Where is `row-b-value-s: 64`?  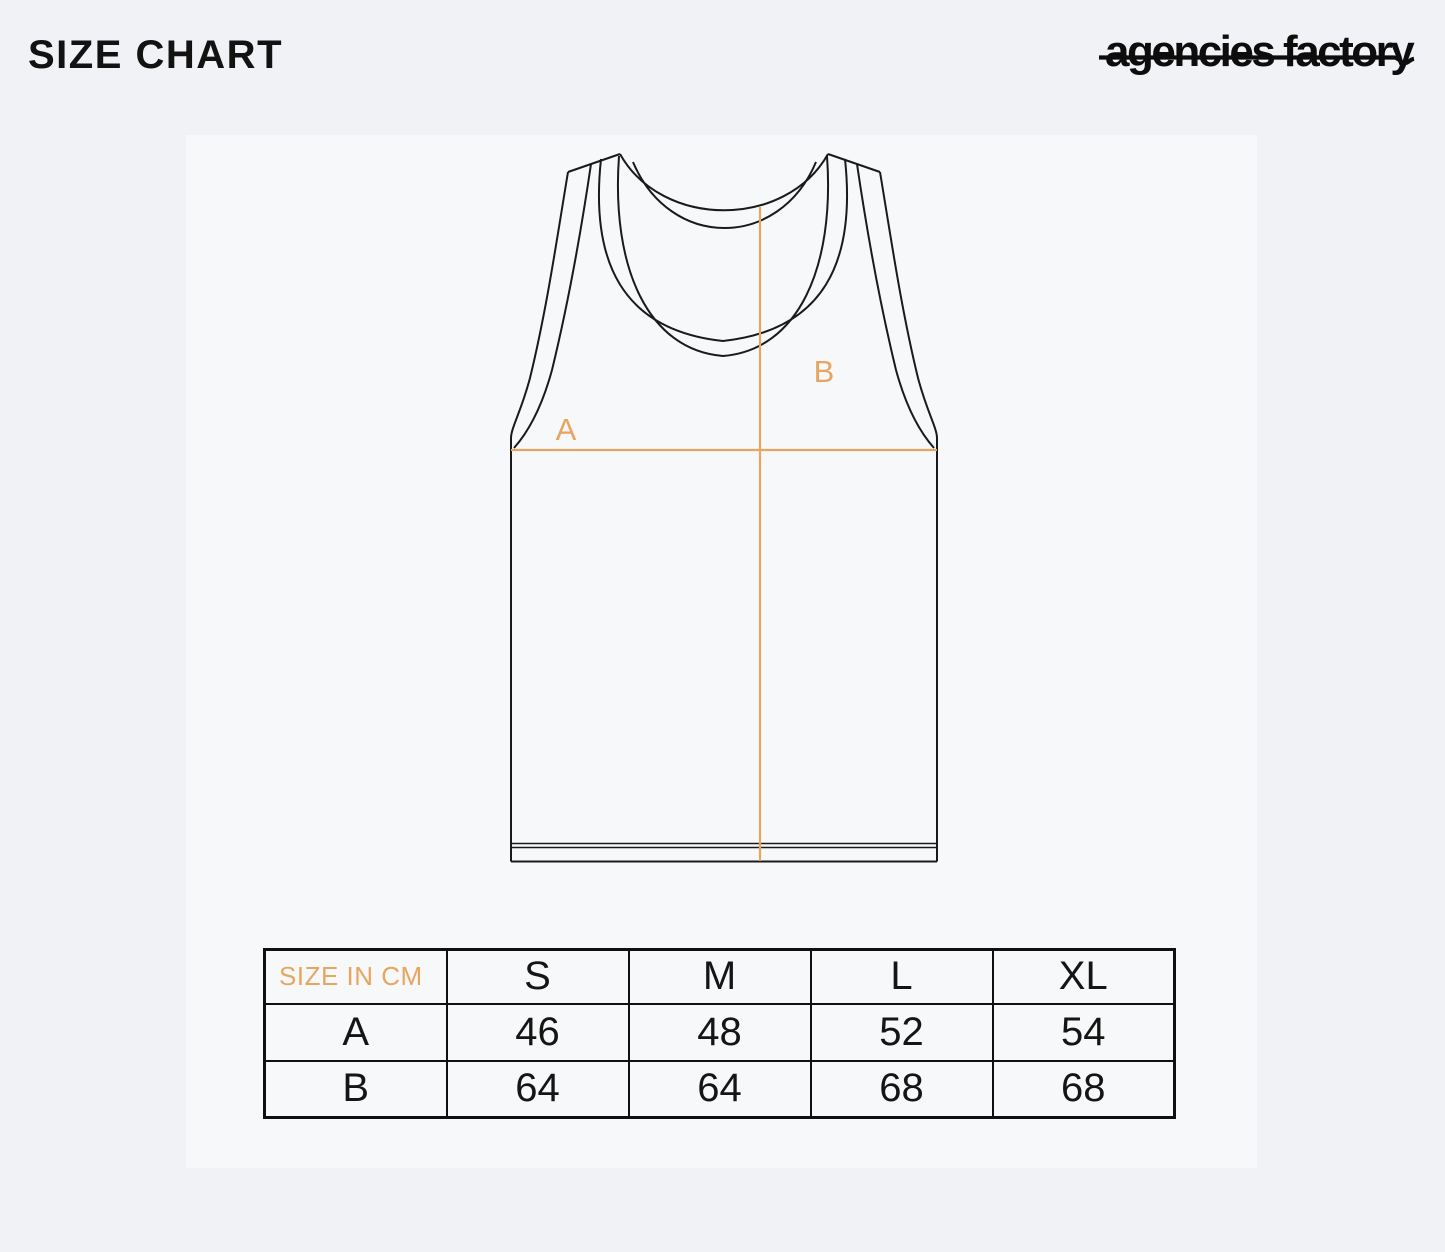 row-b-value-s: 64 is located at coordinates (537, 1089).